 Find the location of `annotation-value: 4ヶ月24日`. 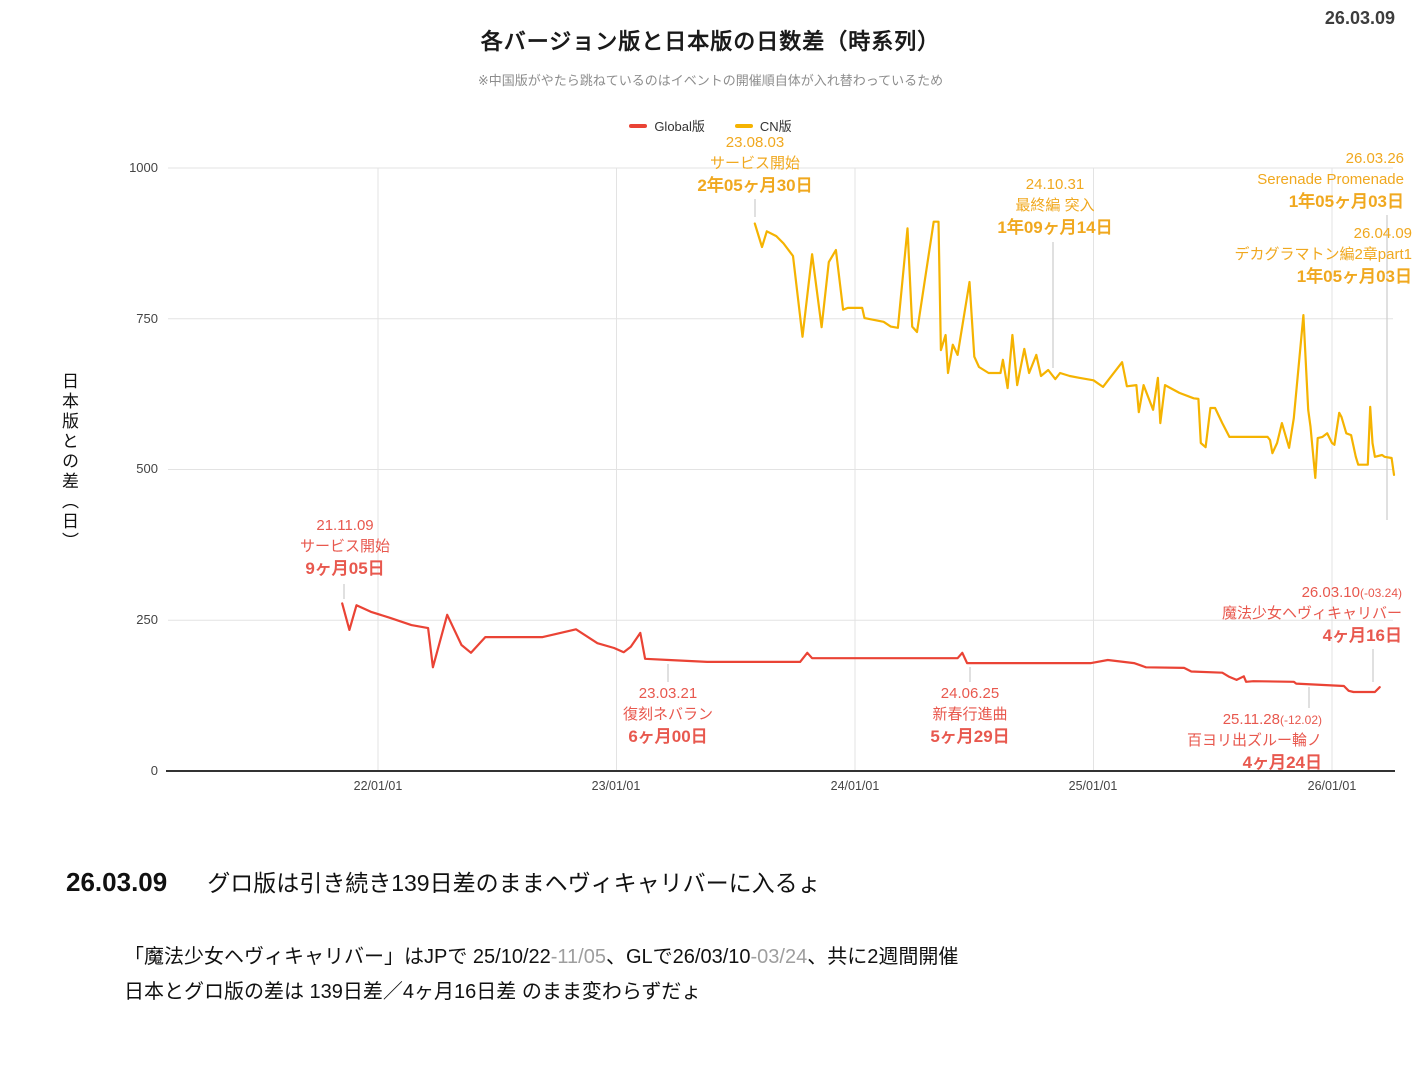

annotation-value: 4ヶ月24日 is located at coordinates (1282, 763).